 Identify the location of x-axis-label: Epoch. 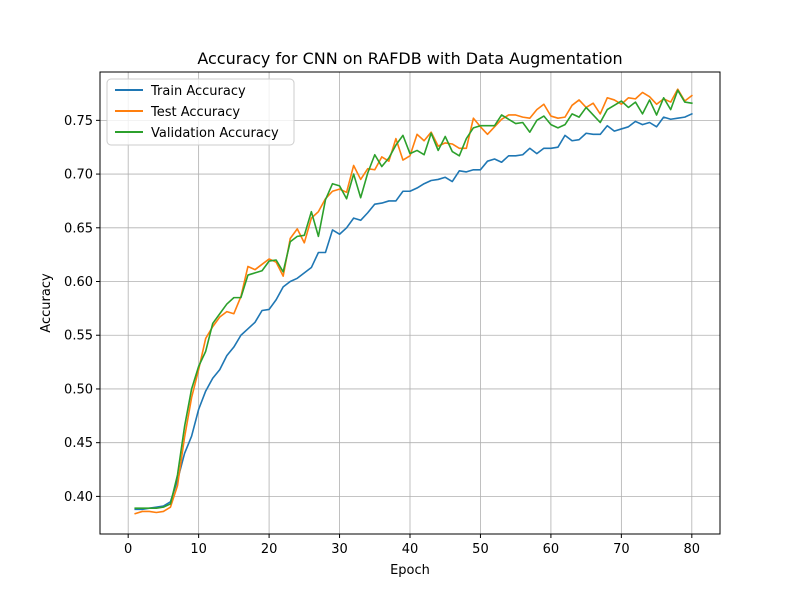
(410, 570).